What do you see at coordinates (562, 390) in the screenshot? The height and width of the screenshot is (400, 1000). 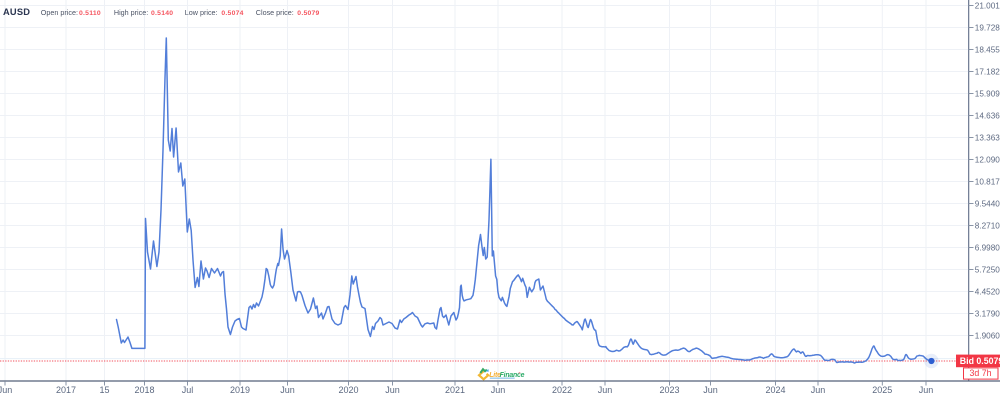 I see `svg-text: 2022` at bounding box center [562, 390].